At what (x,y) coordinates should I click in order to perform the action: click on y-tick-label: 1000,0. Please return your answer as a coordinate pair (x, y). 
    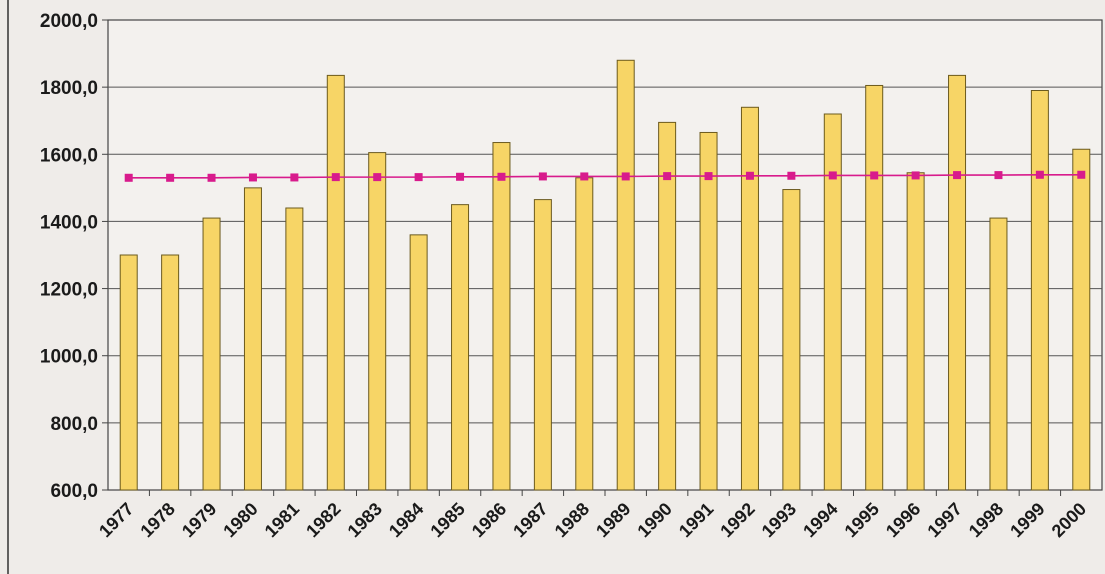
    Looking at the image, I should click on (69, 357).